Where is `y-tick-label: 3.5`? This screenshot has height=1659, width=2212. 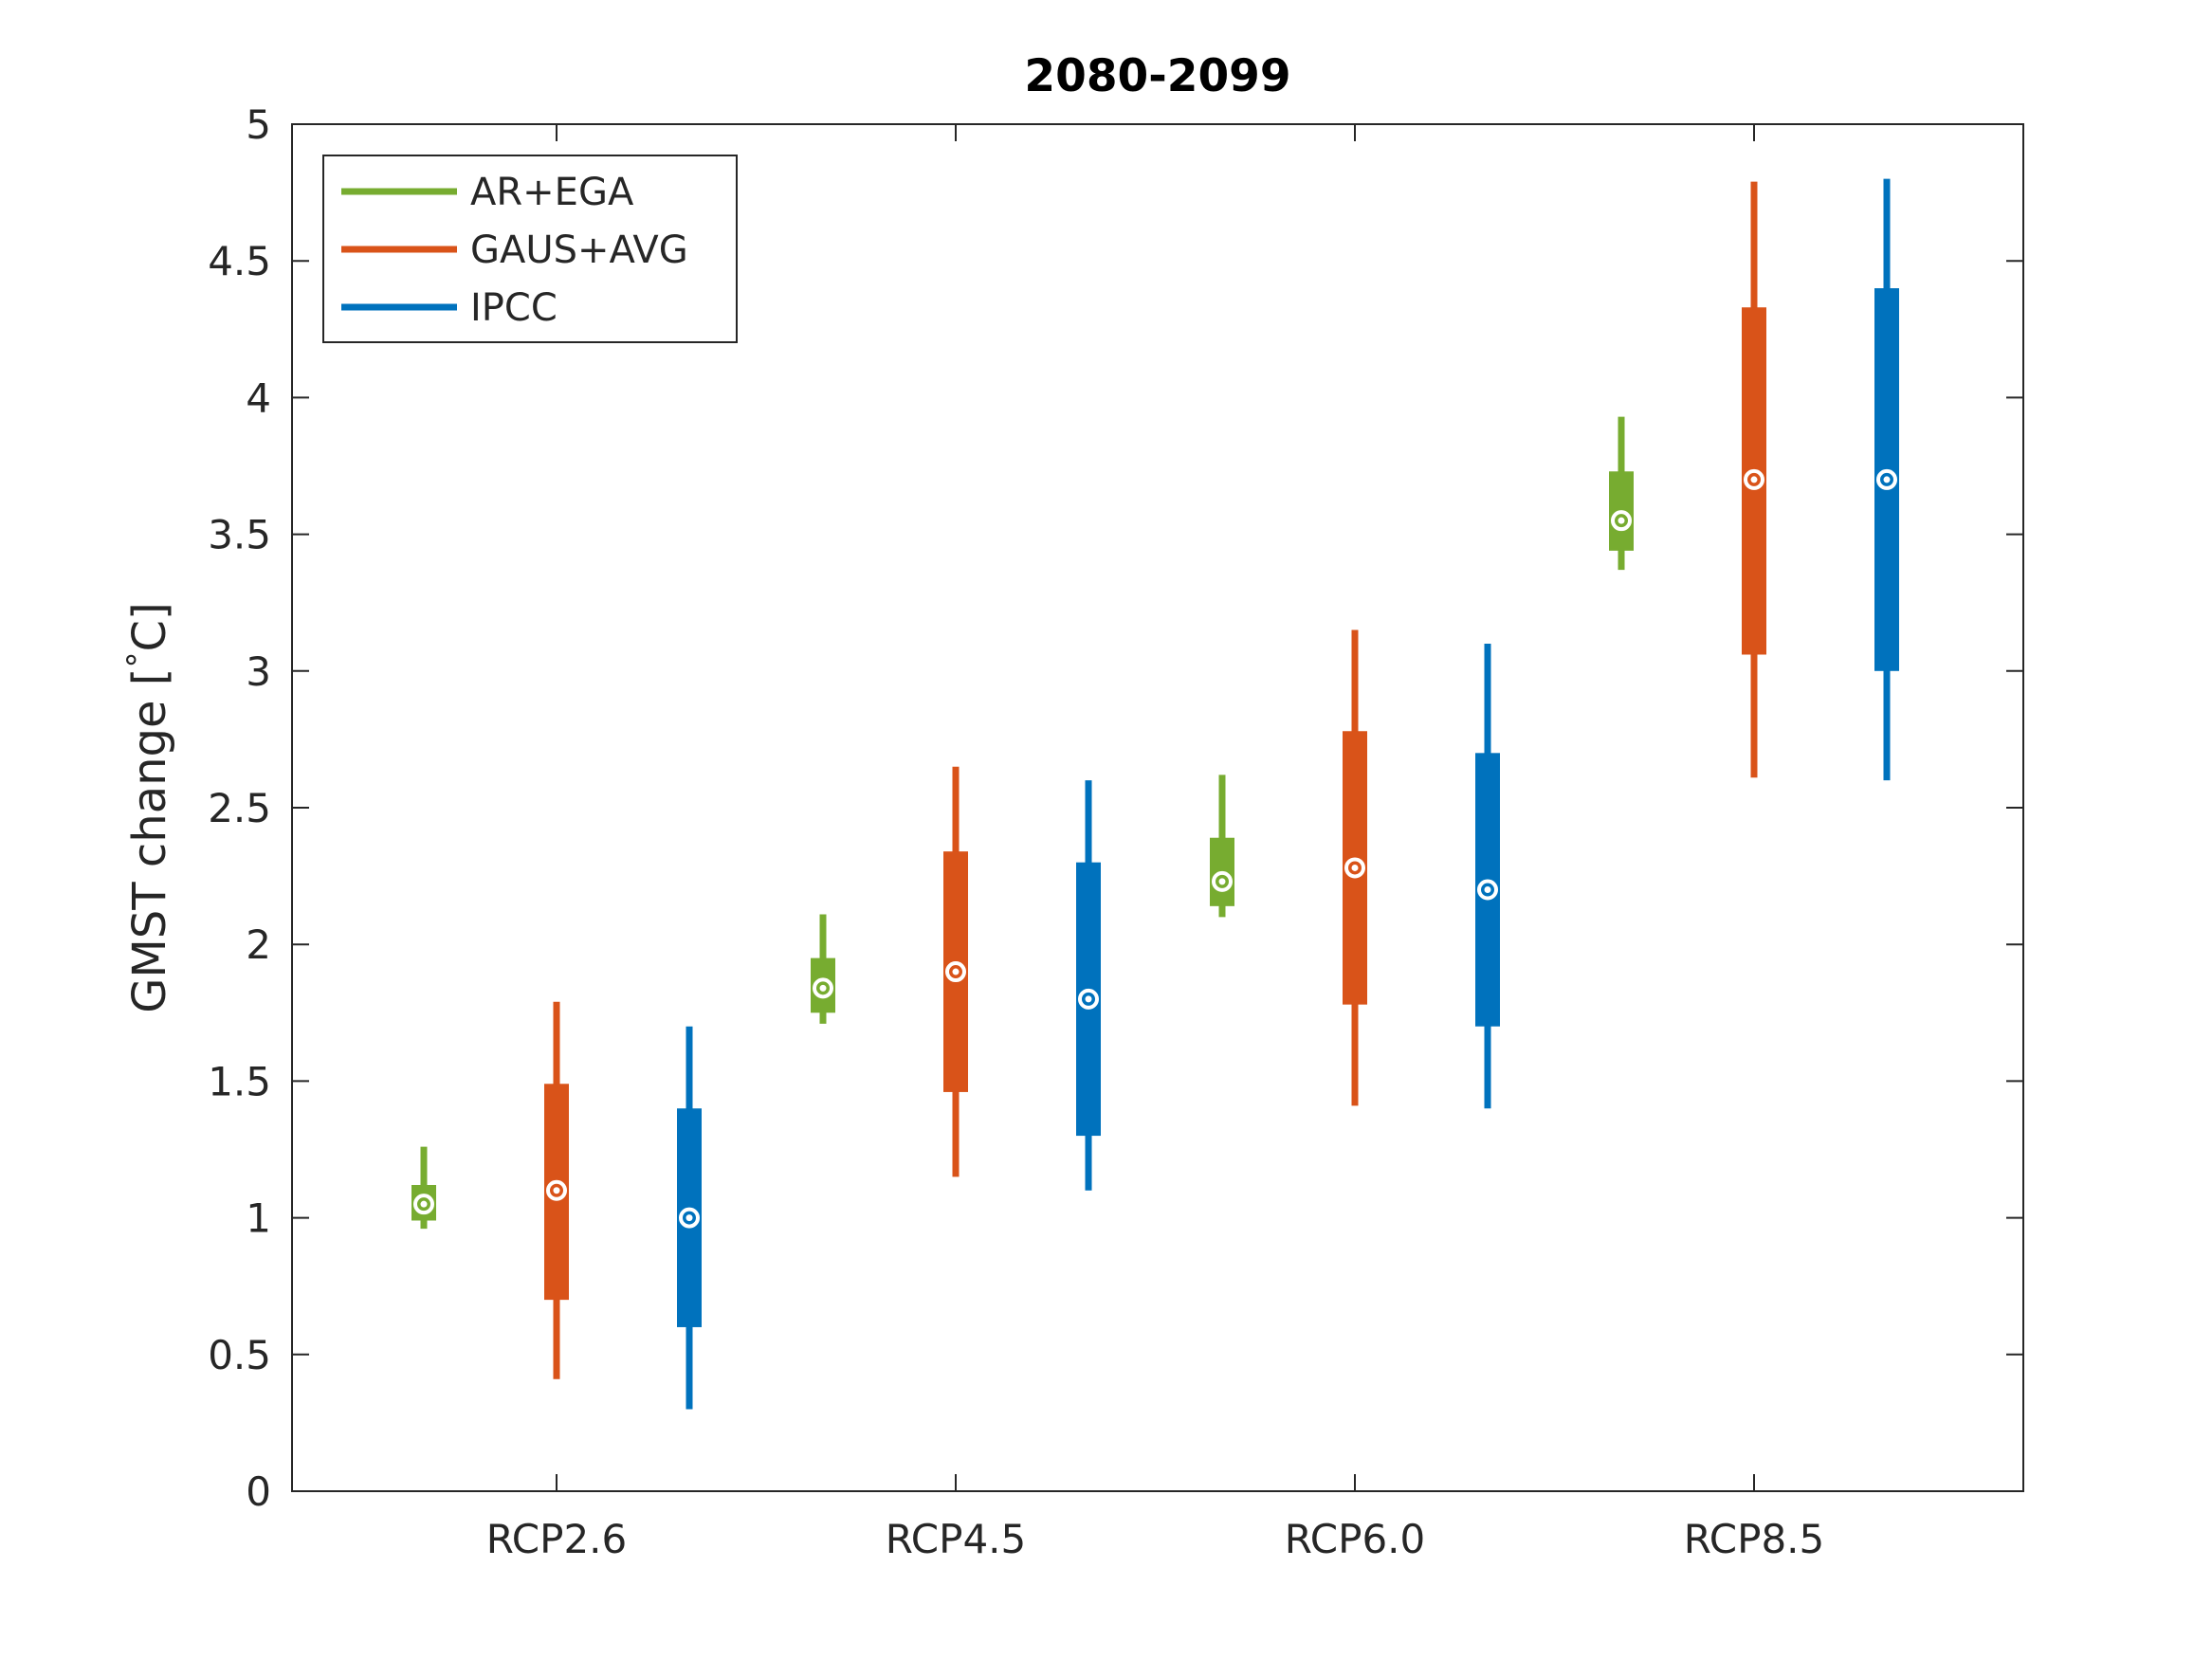
y-tick-label: 3.5 is located at coordinates (239, 535).